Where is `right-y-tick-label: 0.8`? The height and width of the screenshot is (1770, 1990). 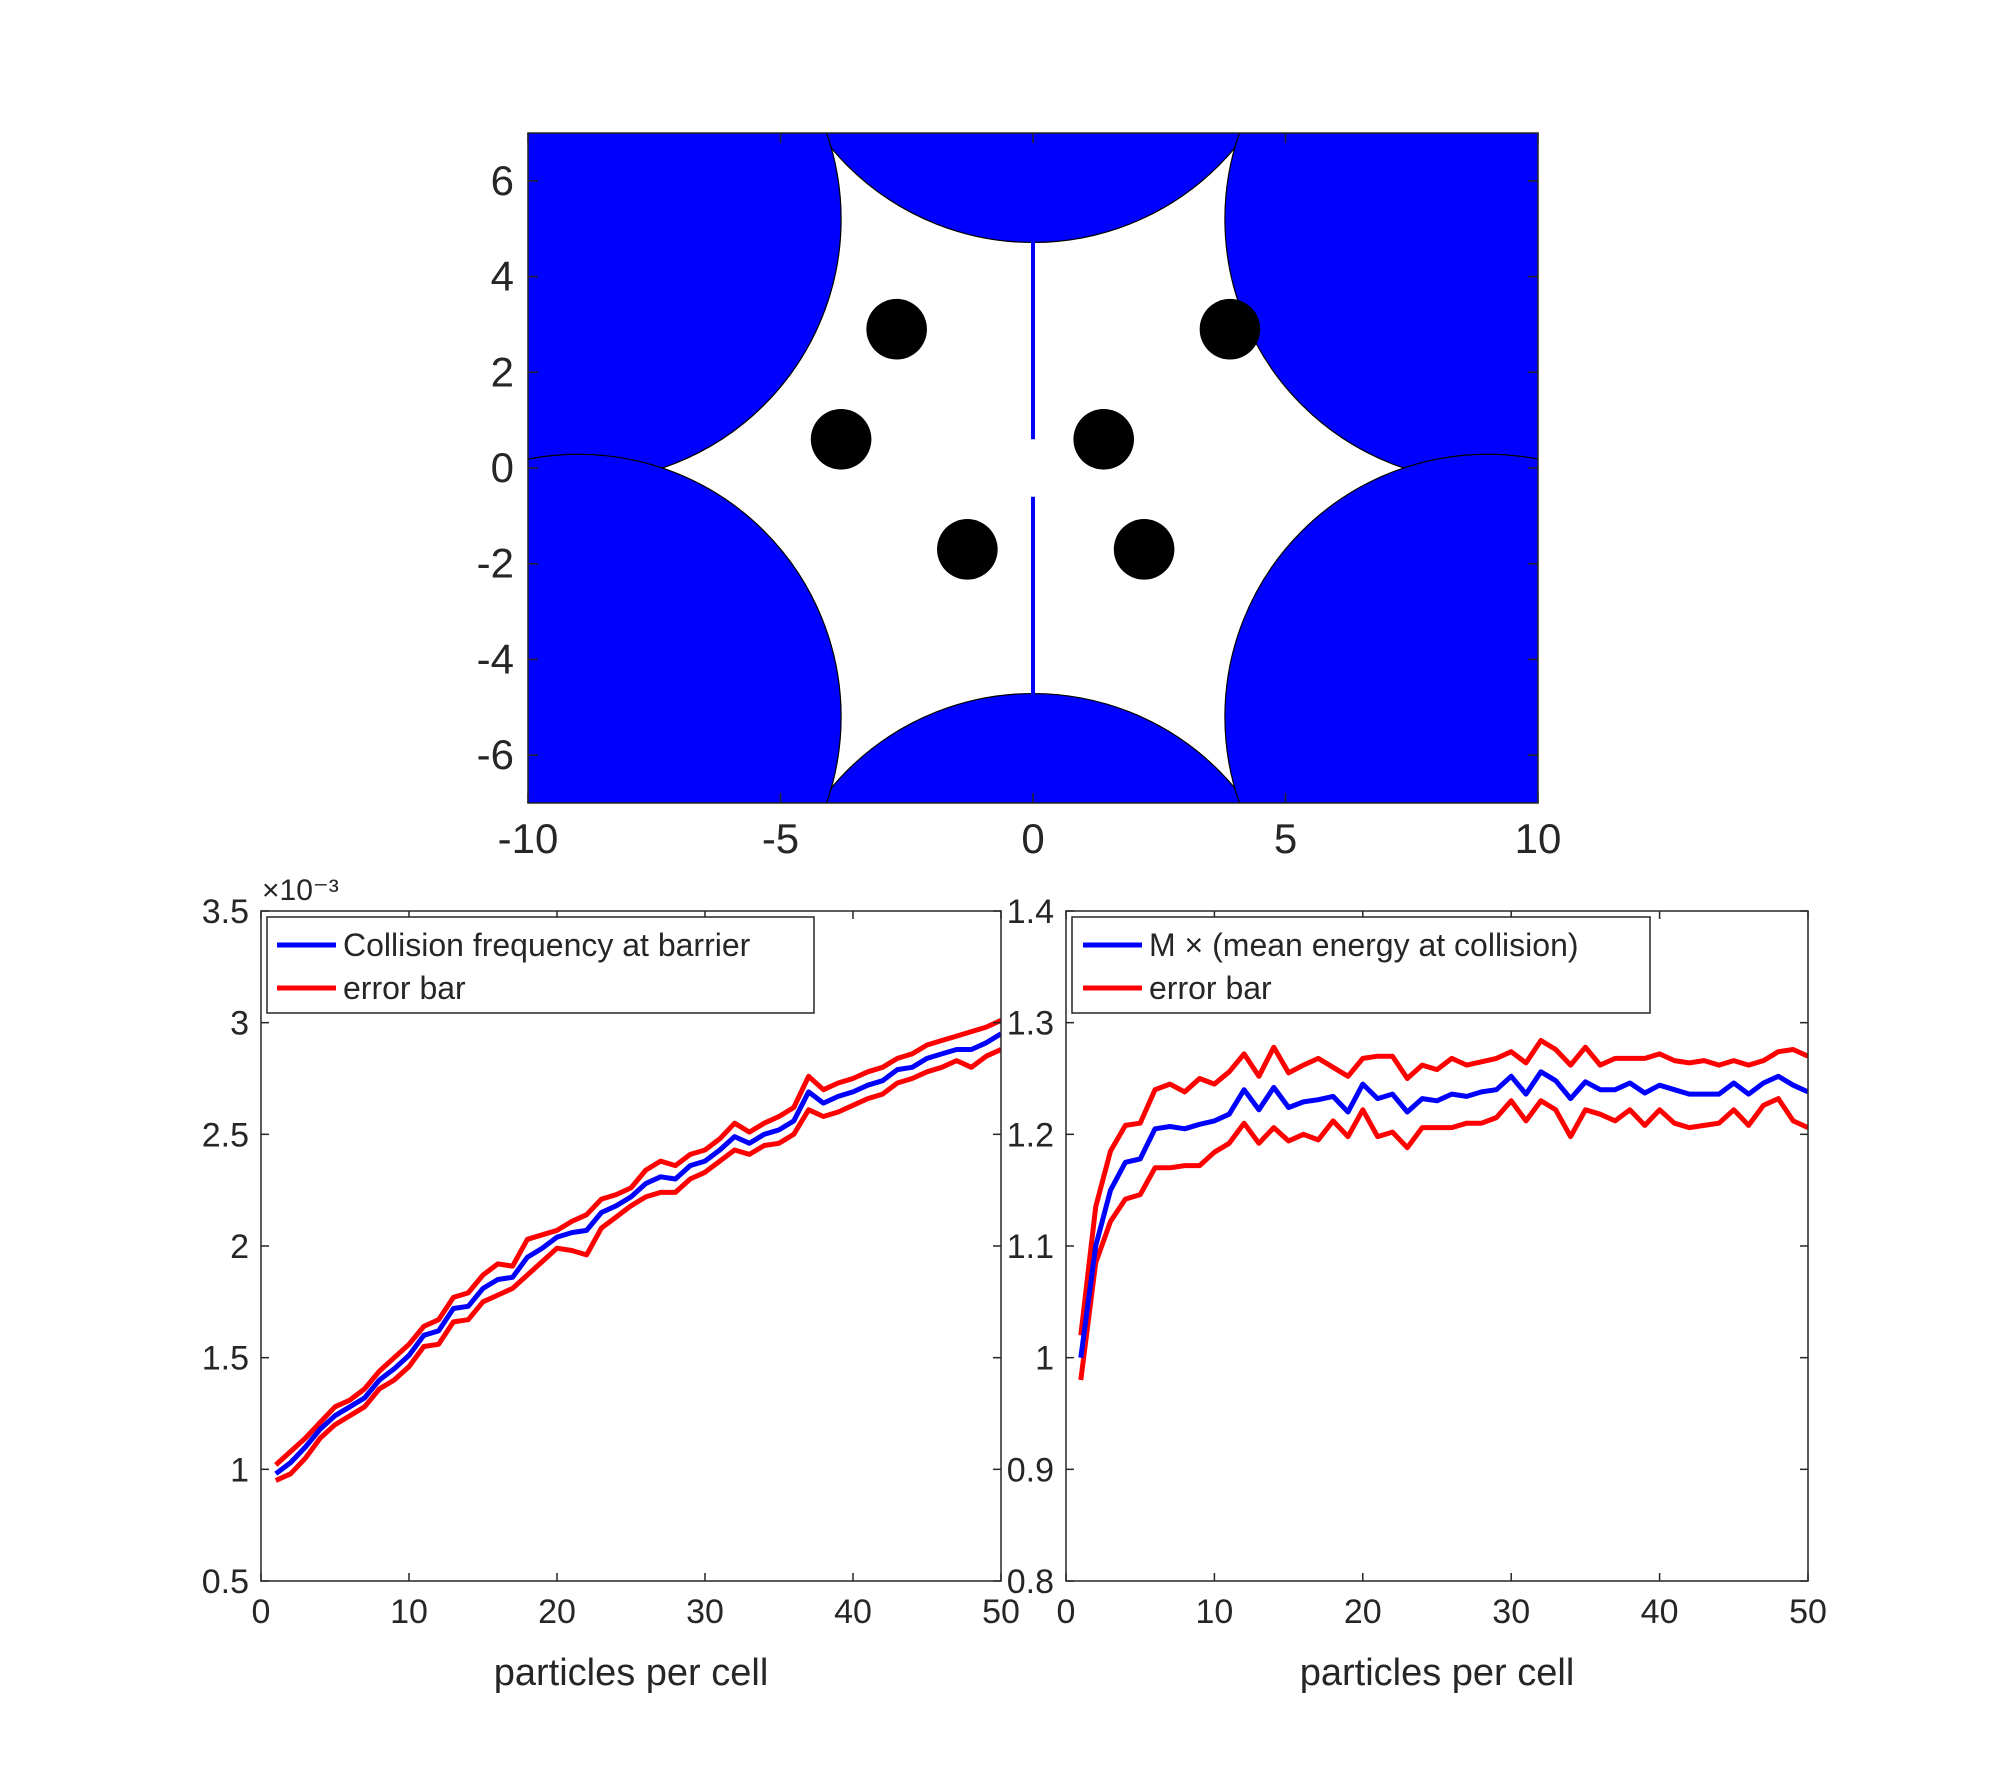
right-y-tick-label: 0.8 is located at coordinates (1030, 1582).